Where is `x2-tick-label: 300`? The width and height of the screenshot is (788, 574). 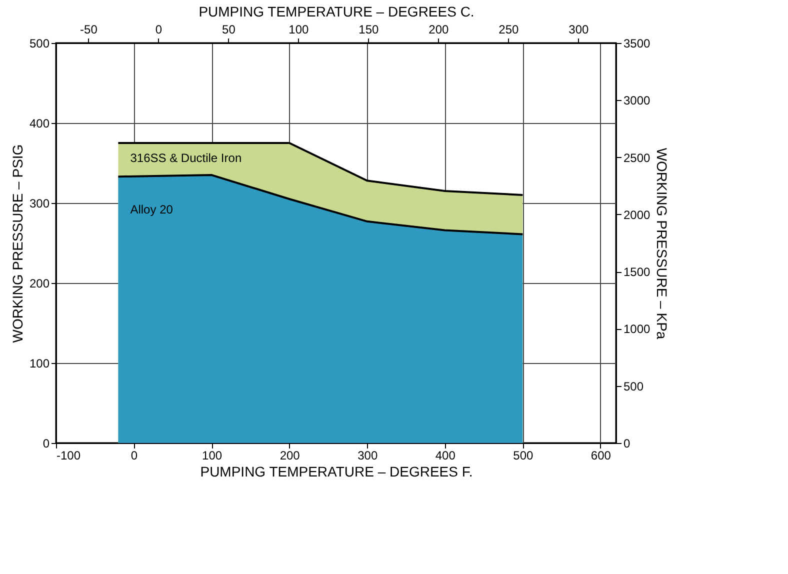 x2-tick-label: 300 is located at coordinates (579, 29).